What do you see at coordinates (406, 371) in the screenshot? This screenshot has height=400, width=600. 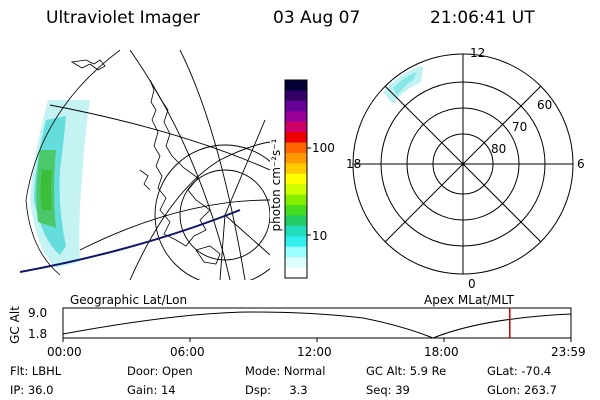 I see `status-gc-alt: GC Alt: 5.9 Re` at bounding box center [406, 371].